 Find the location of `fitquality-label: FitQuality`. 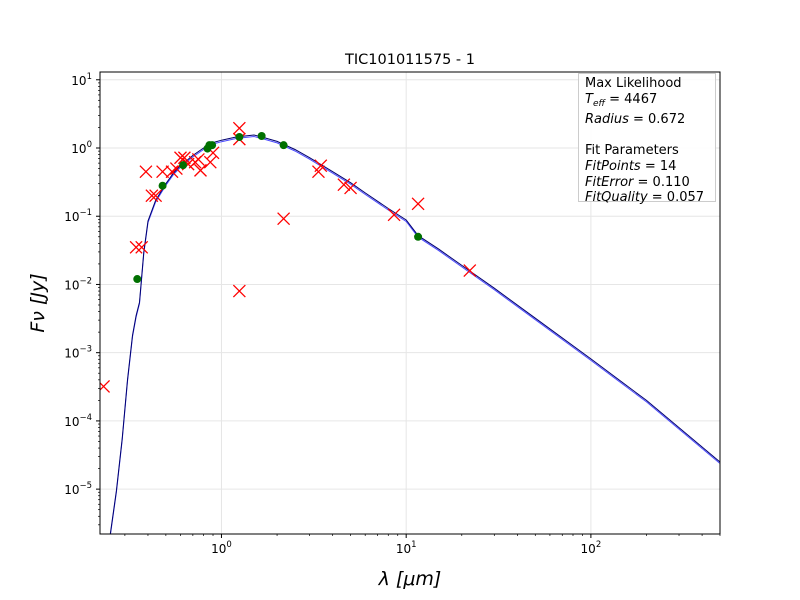

fitquality-label: FitQuality is located at coordinates (616, 198).